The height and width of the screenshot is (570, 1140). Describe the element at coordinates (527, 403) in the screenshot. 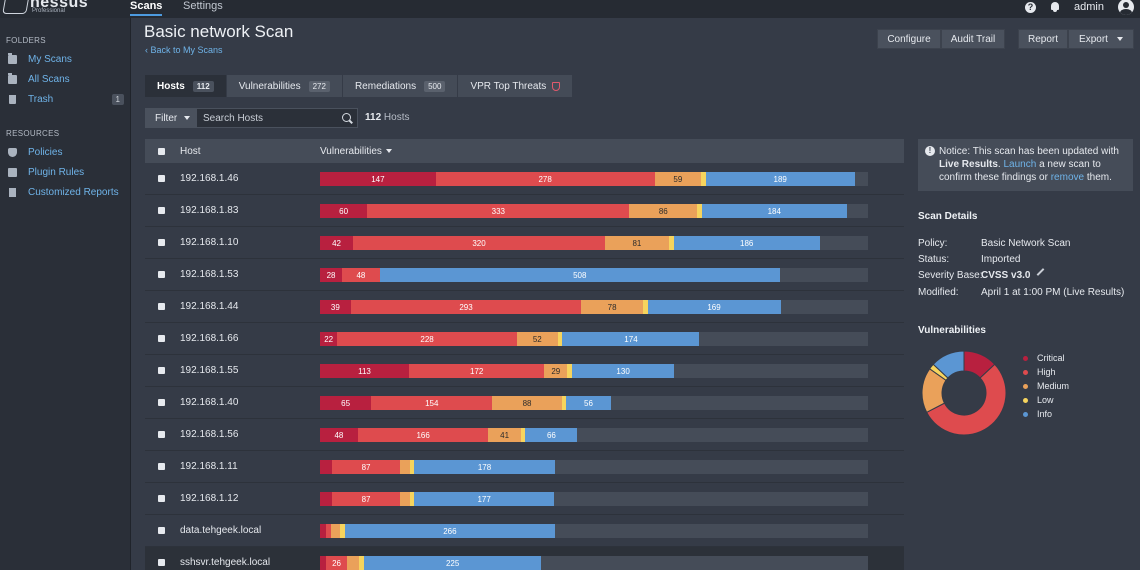

I see `medium-segment: 88` at that location.